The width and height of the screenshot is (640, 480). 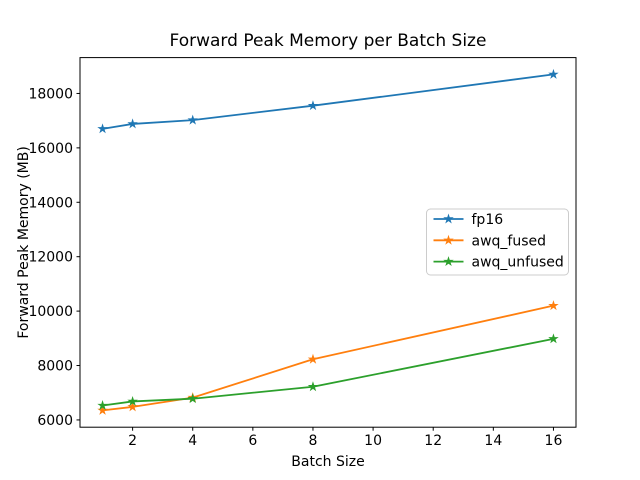 What do you see at coordinates (554, 441) in the screenshot?
I see `x-tick-label: 16` at bounding box center [554, 441].